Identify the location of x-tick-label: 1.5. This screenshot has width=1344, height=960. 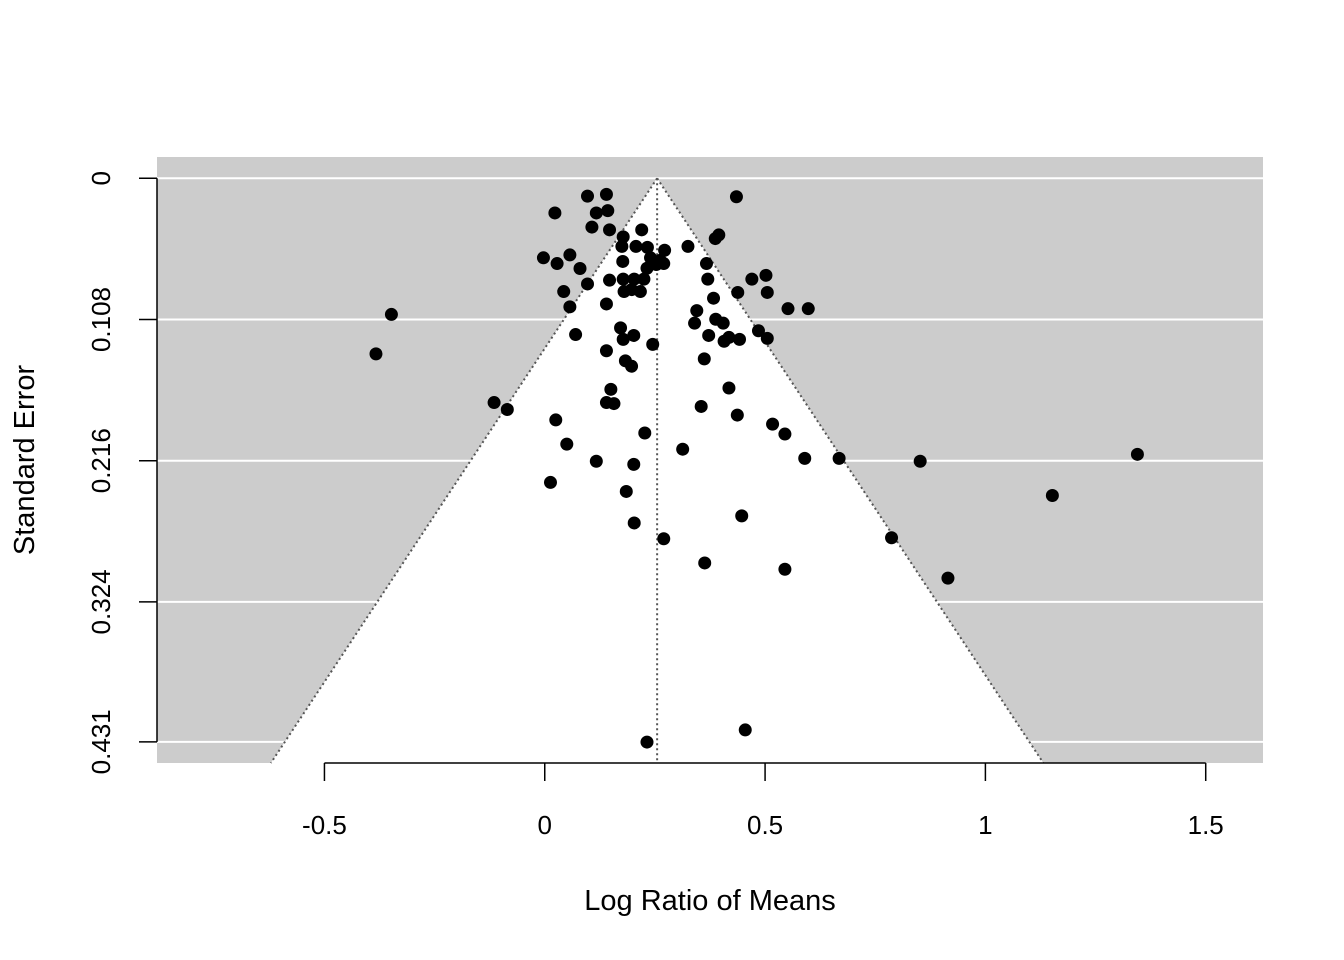
(1206, 825).